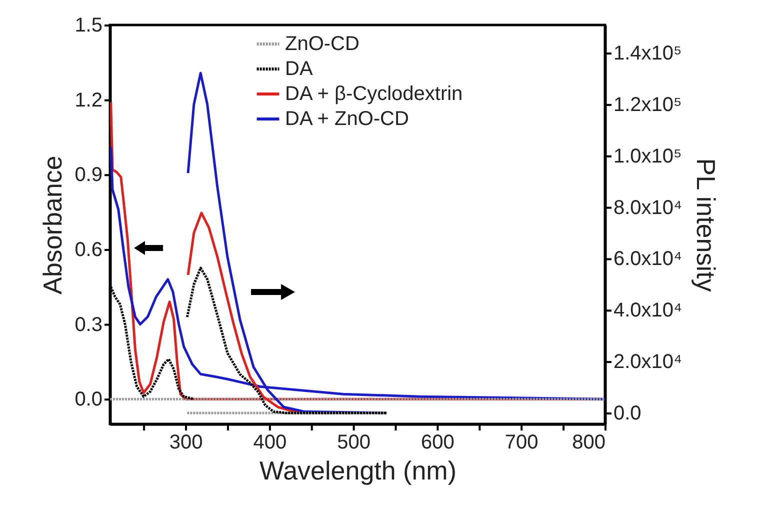 The image size is (774, 512). What do you see at coordinates (287, 340) in the screenshot?
I see `line-series` at bounding box center [287, 340].